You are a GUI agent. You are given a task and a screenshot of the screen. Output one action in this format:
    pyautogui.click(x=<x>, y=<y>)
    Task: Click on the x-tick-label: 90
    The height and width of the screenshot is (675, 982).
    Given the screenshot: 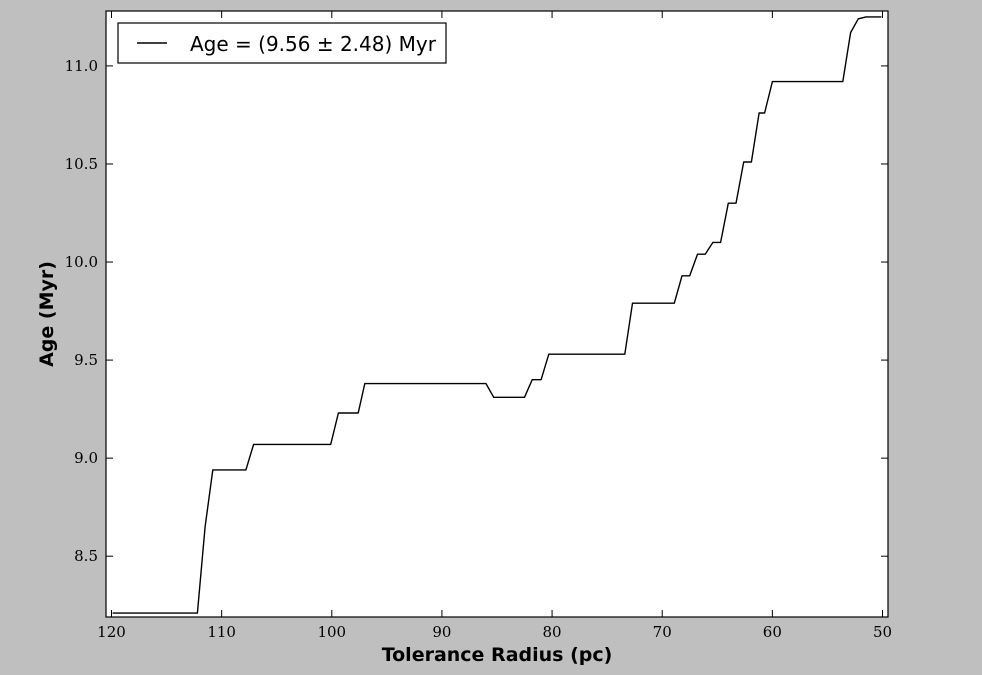 What is the action you would take?
    pyautogui.click(x=441, y=632)
    